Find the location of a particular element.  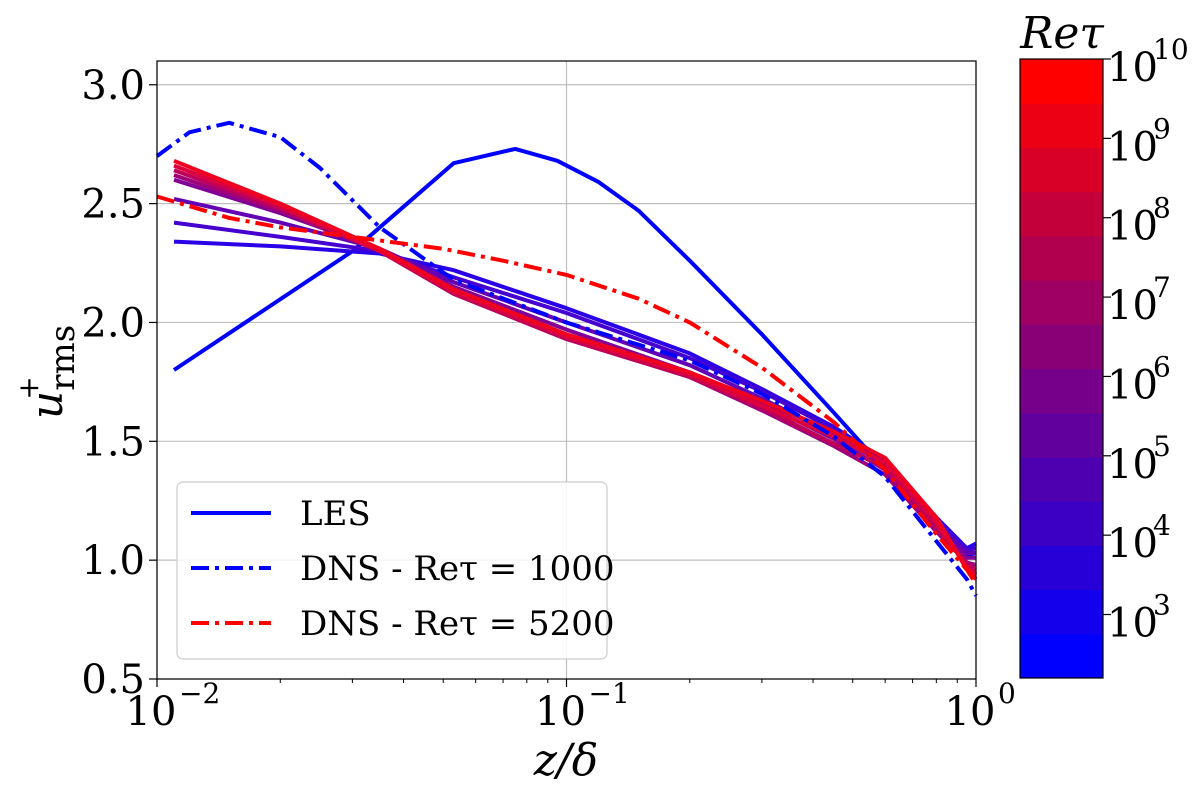

x-tick-label: 10 −1 is located at coordinates (582, 706).